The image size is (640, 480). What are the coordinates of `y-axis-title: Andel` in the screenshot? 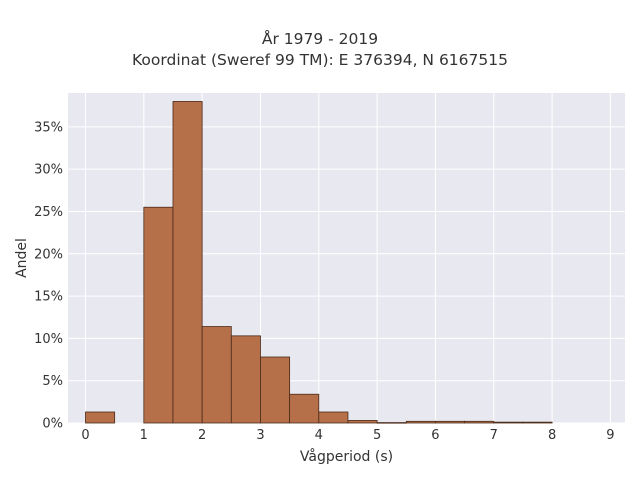 It's located at (22, 258).